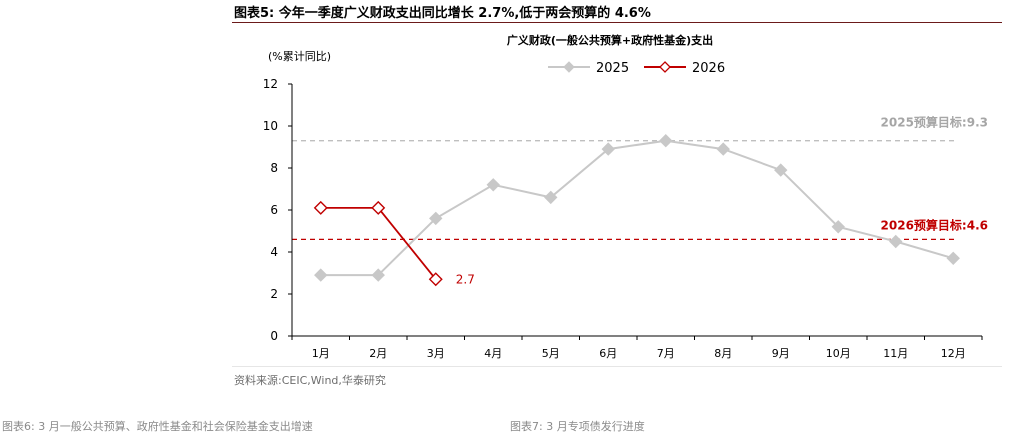 This screenshot has height=434, width=1028. I want to click on y-tick-label: 0, so click(274, 336).